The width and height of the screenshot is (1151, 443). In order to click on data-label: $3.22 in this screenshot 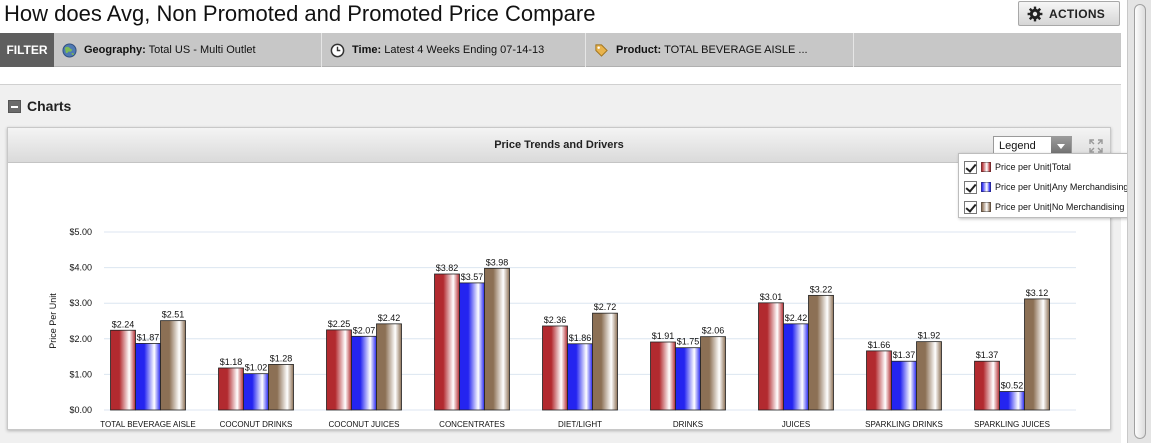, I will do `click(821, 289)`.